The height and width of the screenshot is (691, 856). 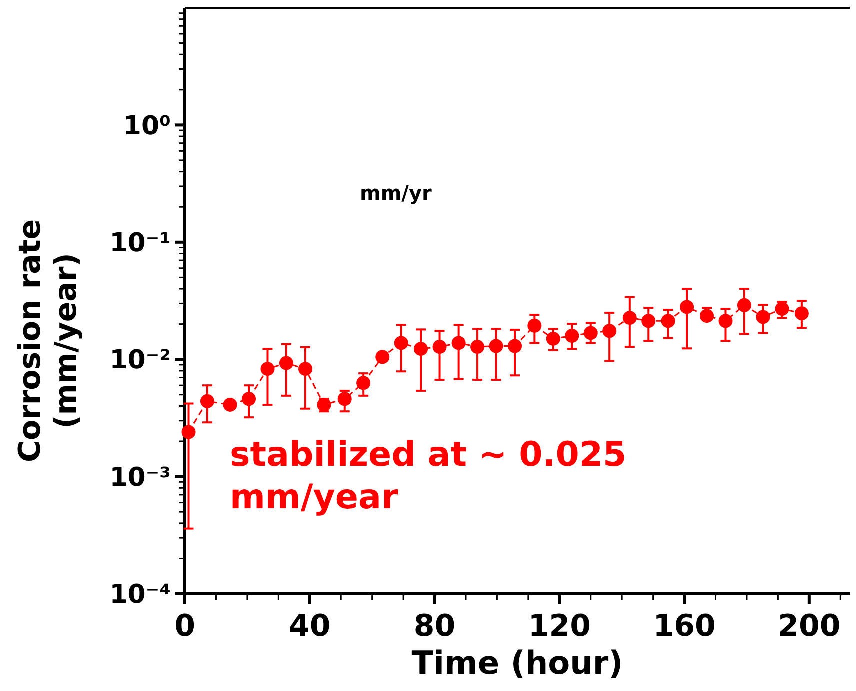 I want to click on annotation: stabilized at ~ 0.025 mm/year, so click(x=428, y=476).